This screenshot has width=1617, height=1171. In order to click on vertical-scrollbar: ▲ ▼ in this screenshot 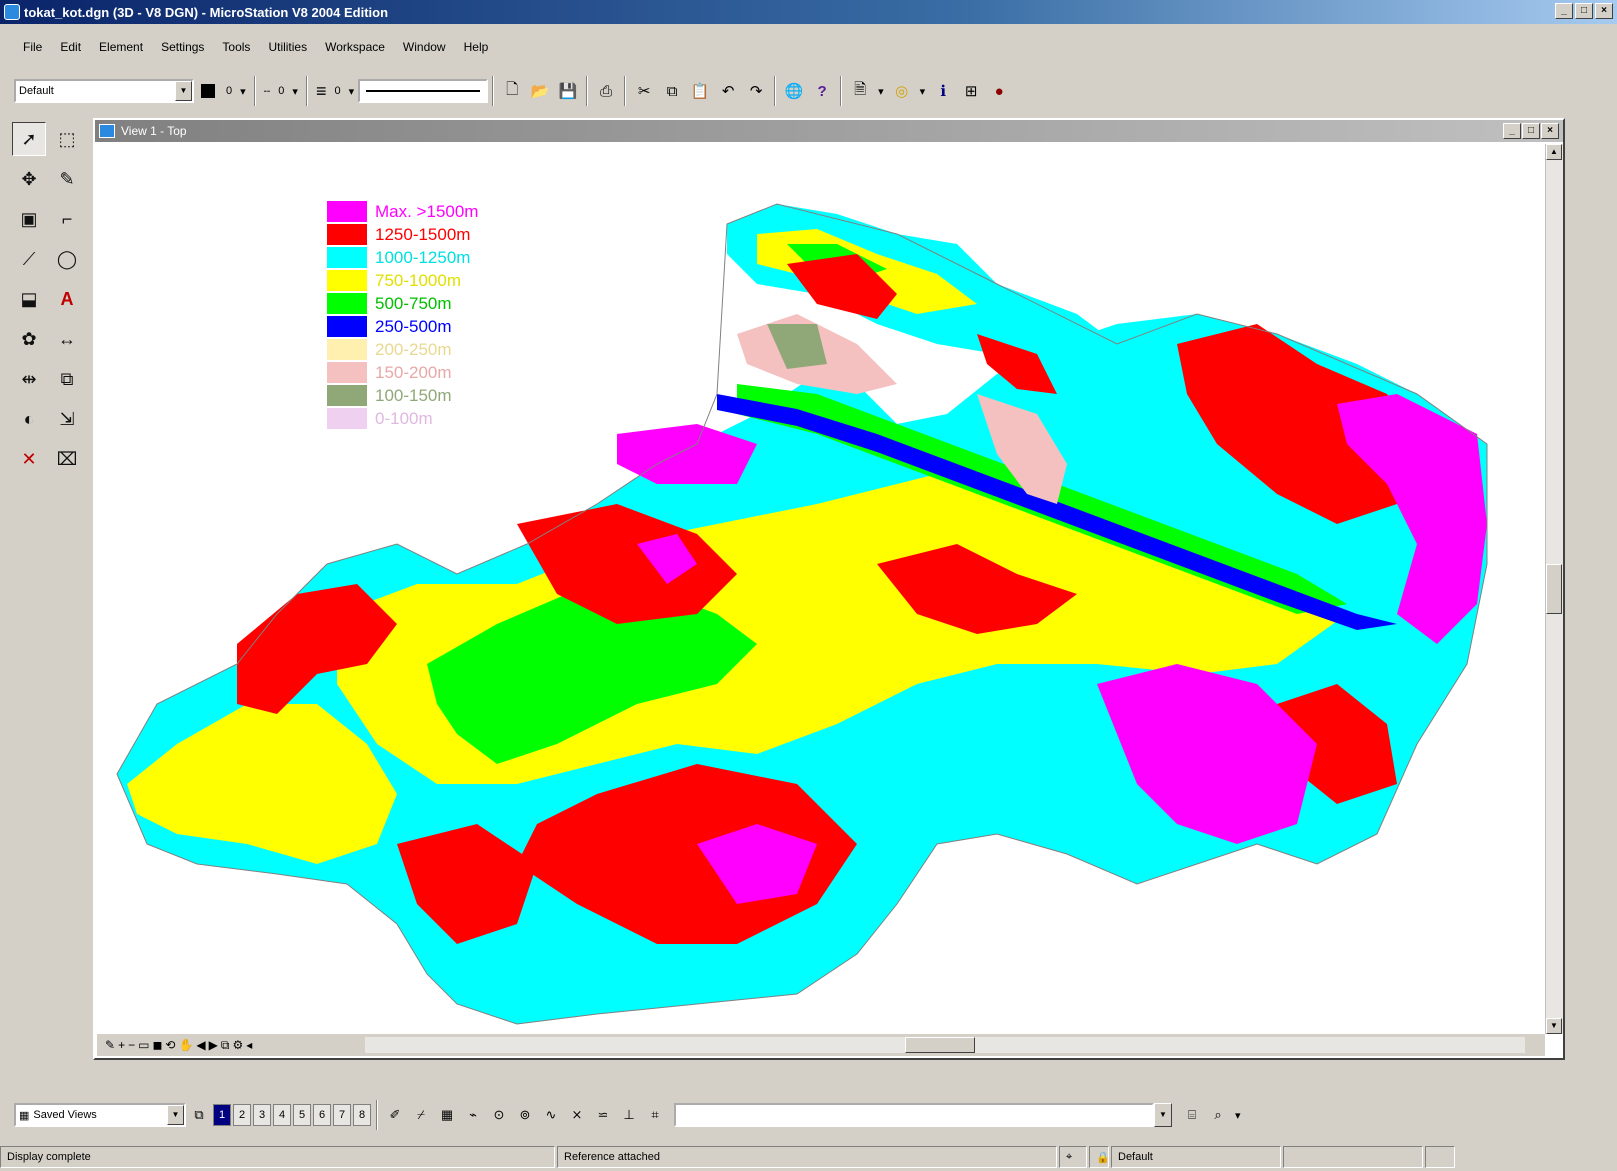, I will do `click(1554, 589)`.